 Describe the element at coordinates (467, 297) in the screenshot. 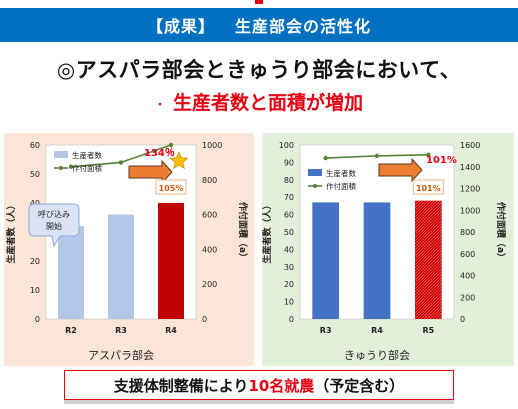

I see `cuc-y2-tick: 200` at that location.